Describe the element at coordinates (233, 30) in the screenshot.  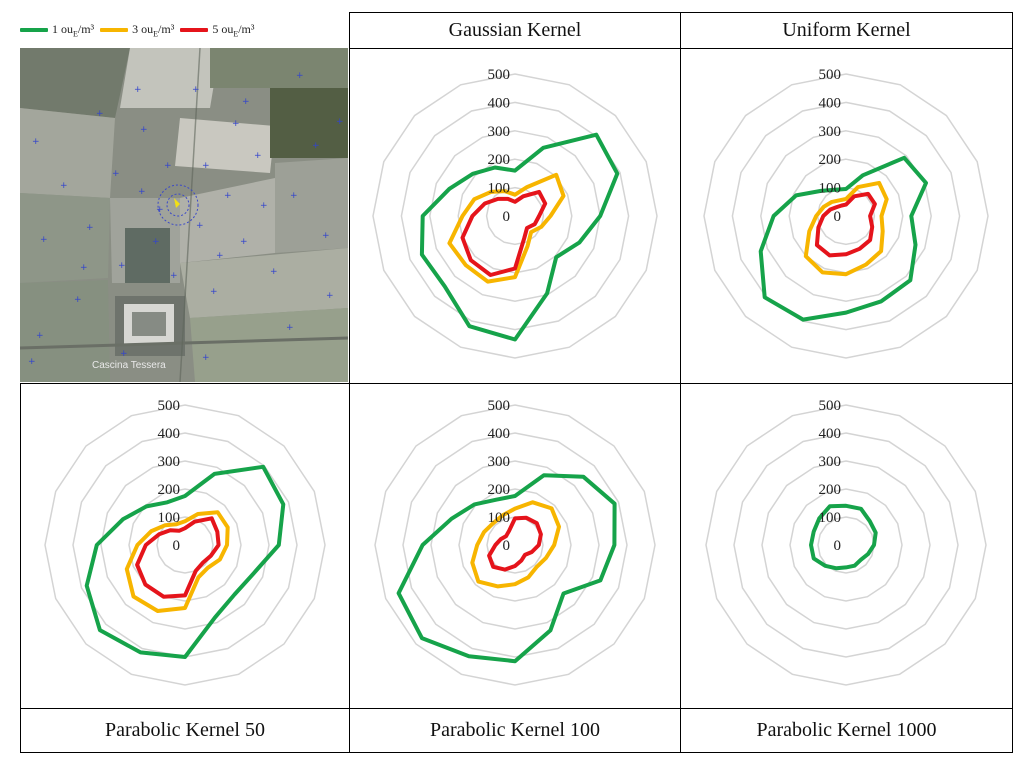
I see `legend-label-5: 5 ouE/m³` at that location.